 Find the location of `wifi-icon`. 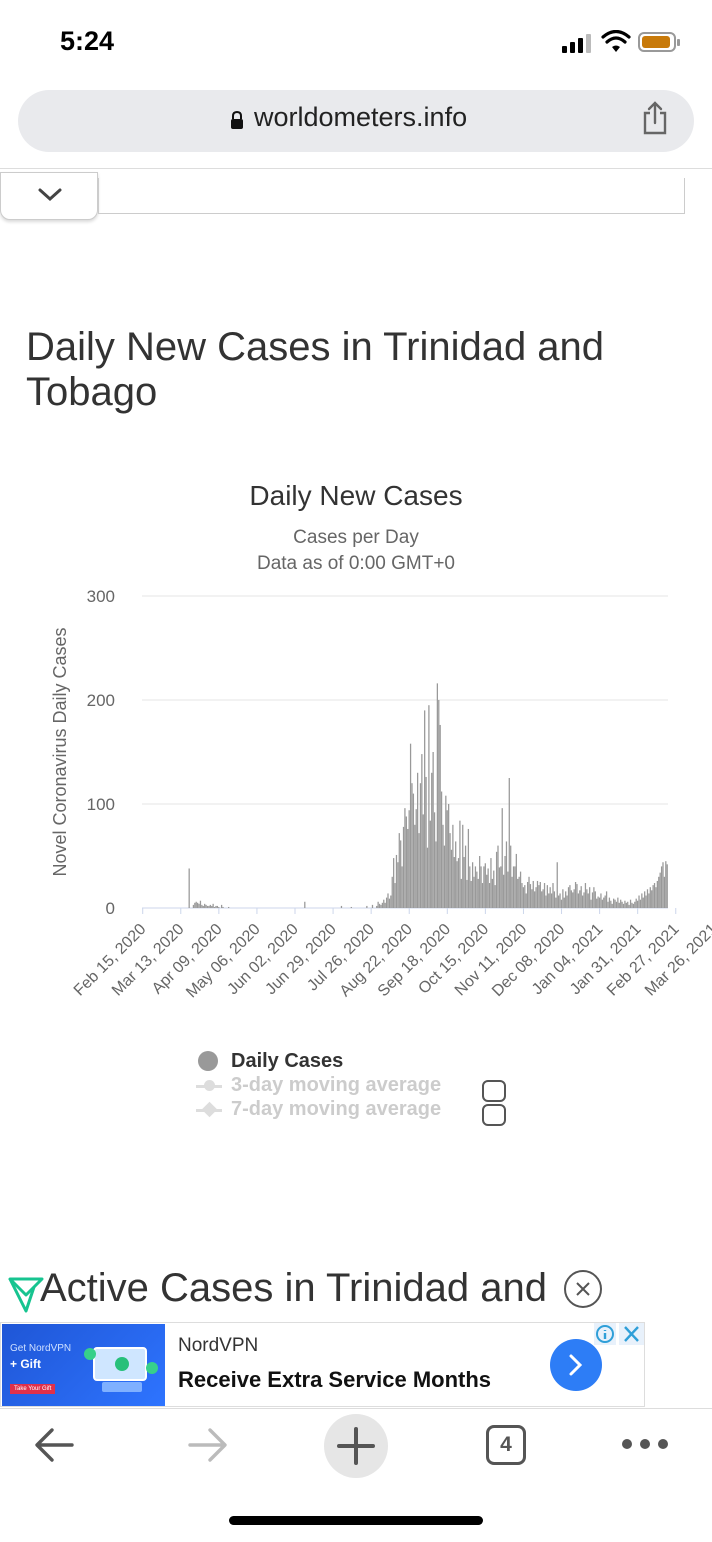

wifi-icon is located at coordinates (616, 41).